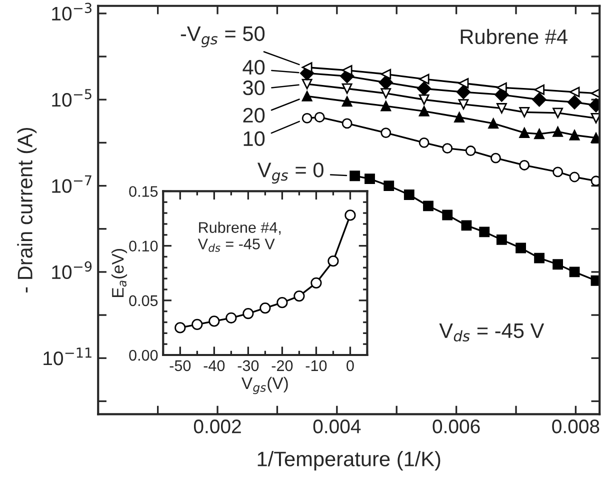 The width and height of the screenshot is (602, 489). Describe the element at coordinates (253, 67) in the screenshot. I see `legend-label: 40` at that location.